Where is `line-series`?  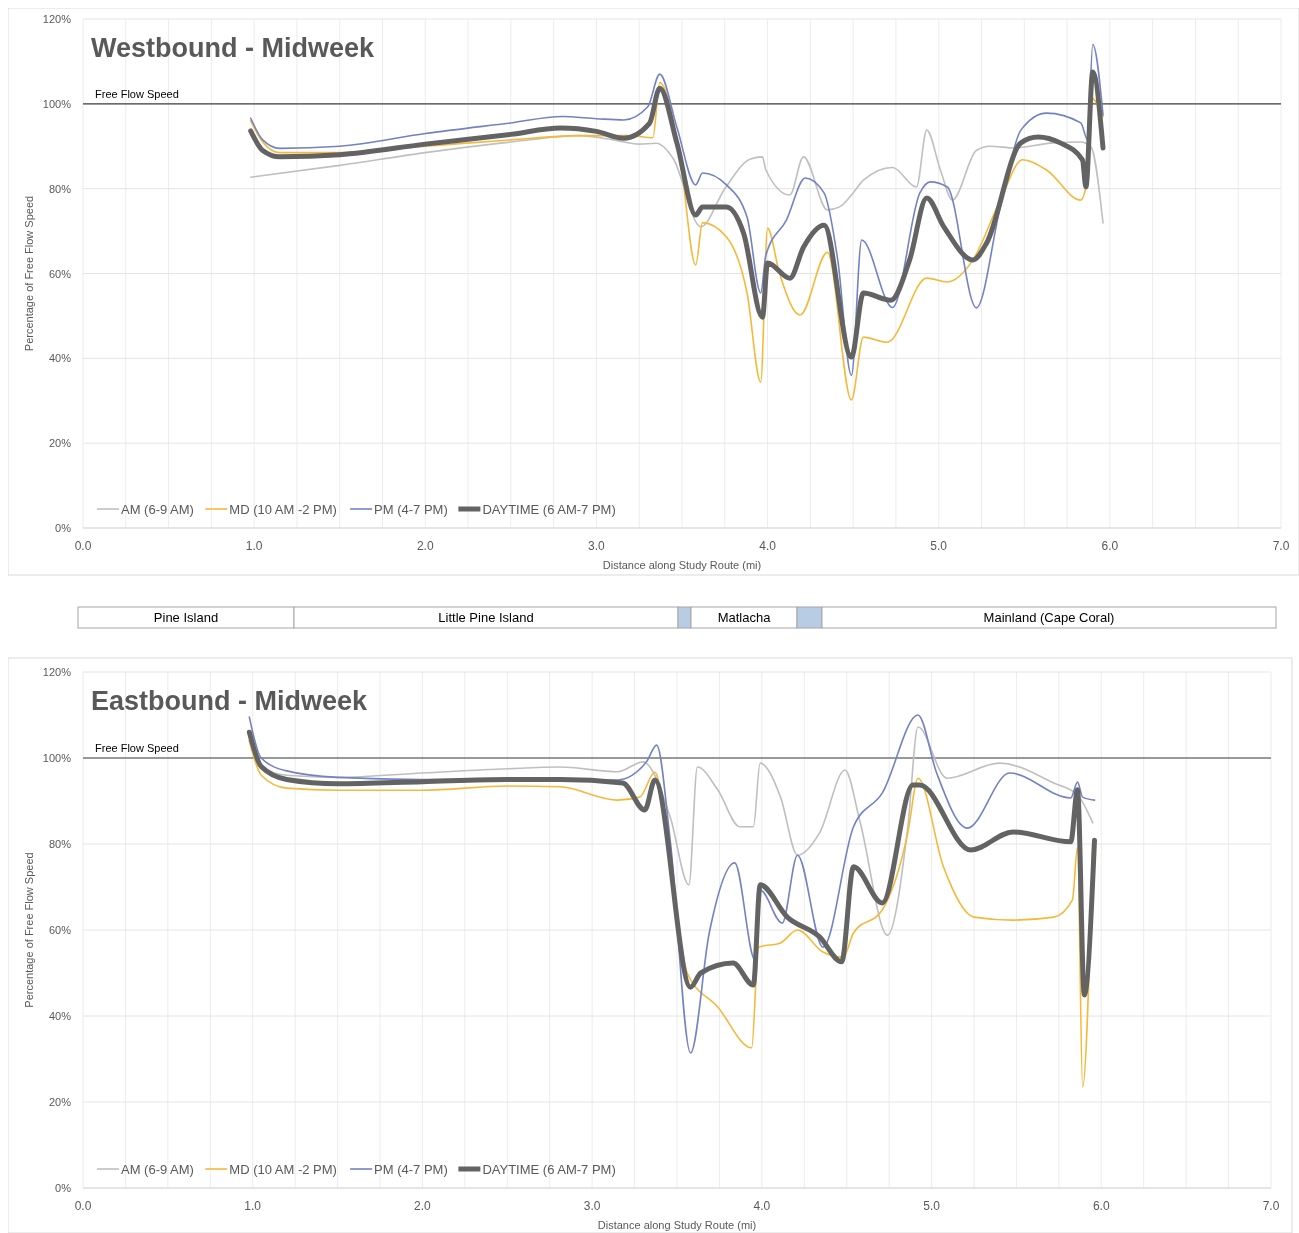 line-series is located at coordinates (676, 178).